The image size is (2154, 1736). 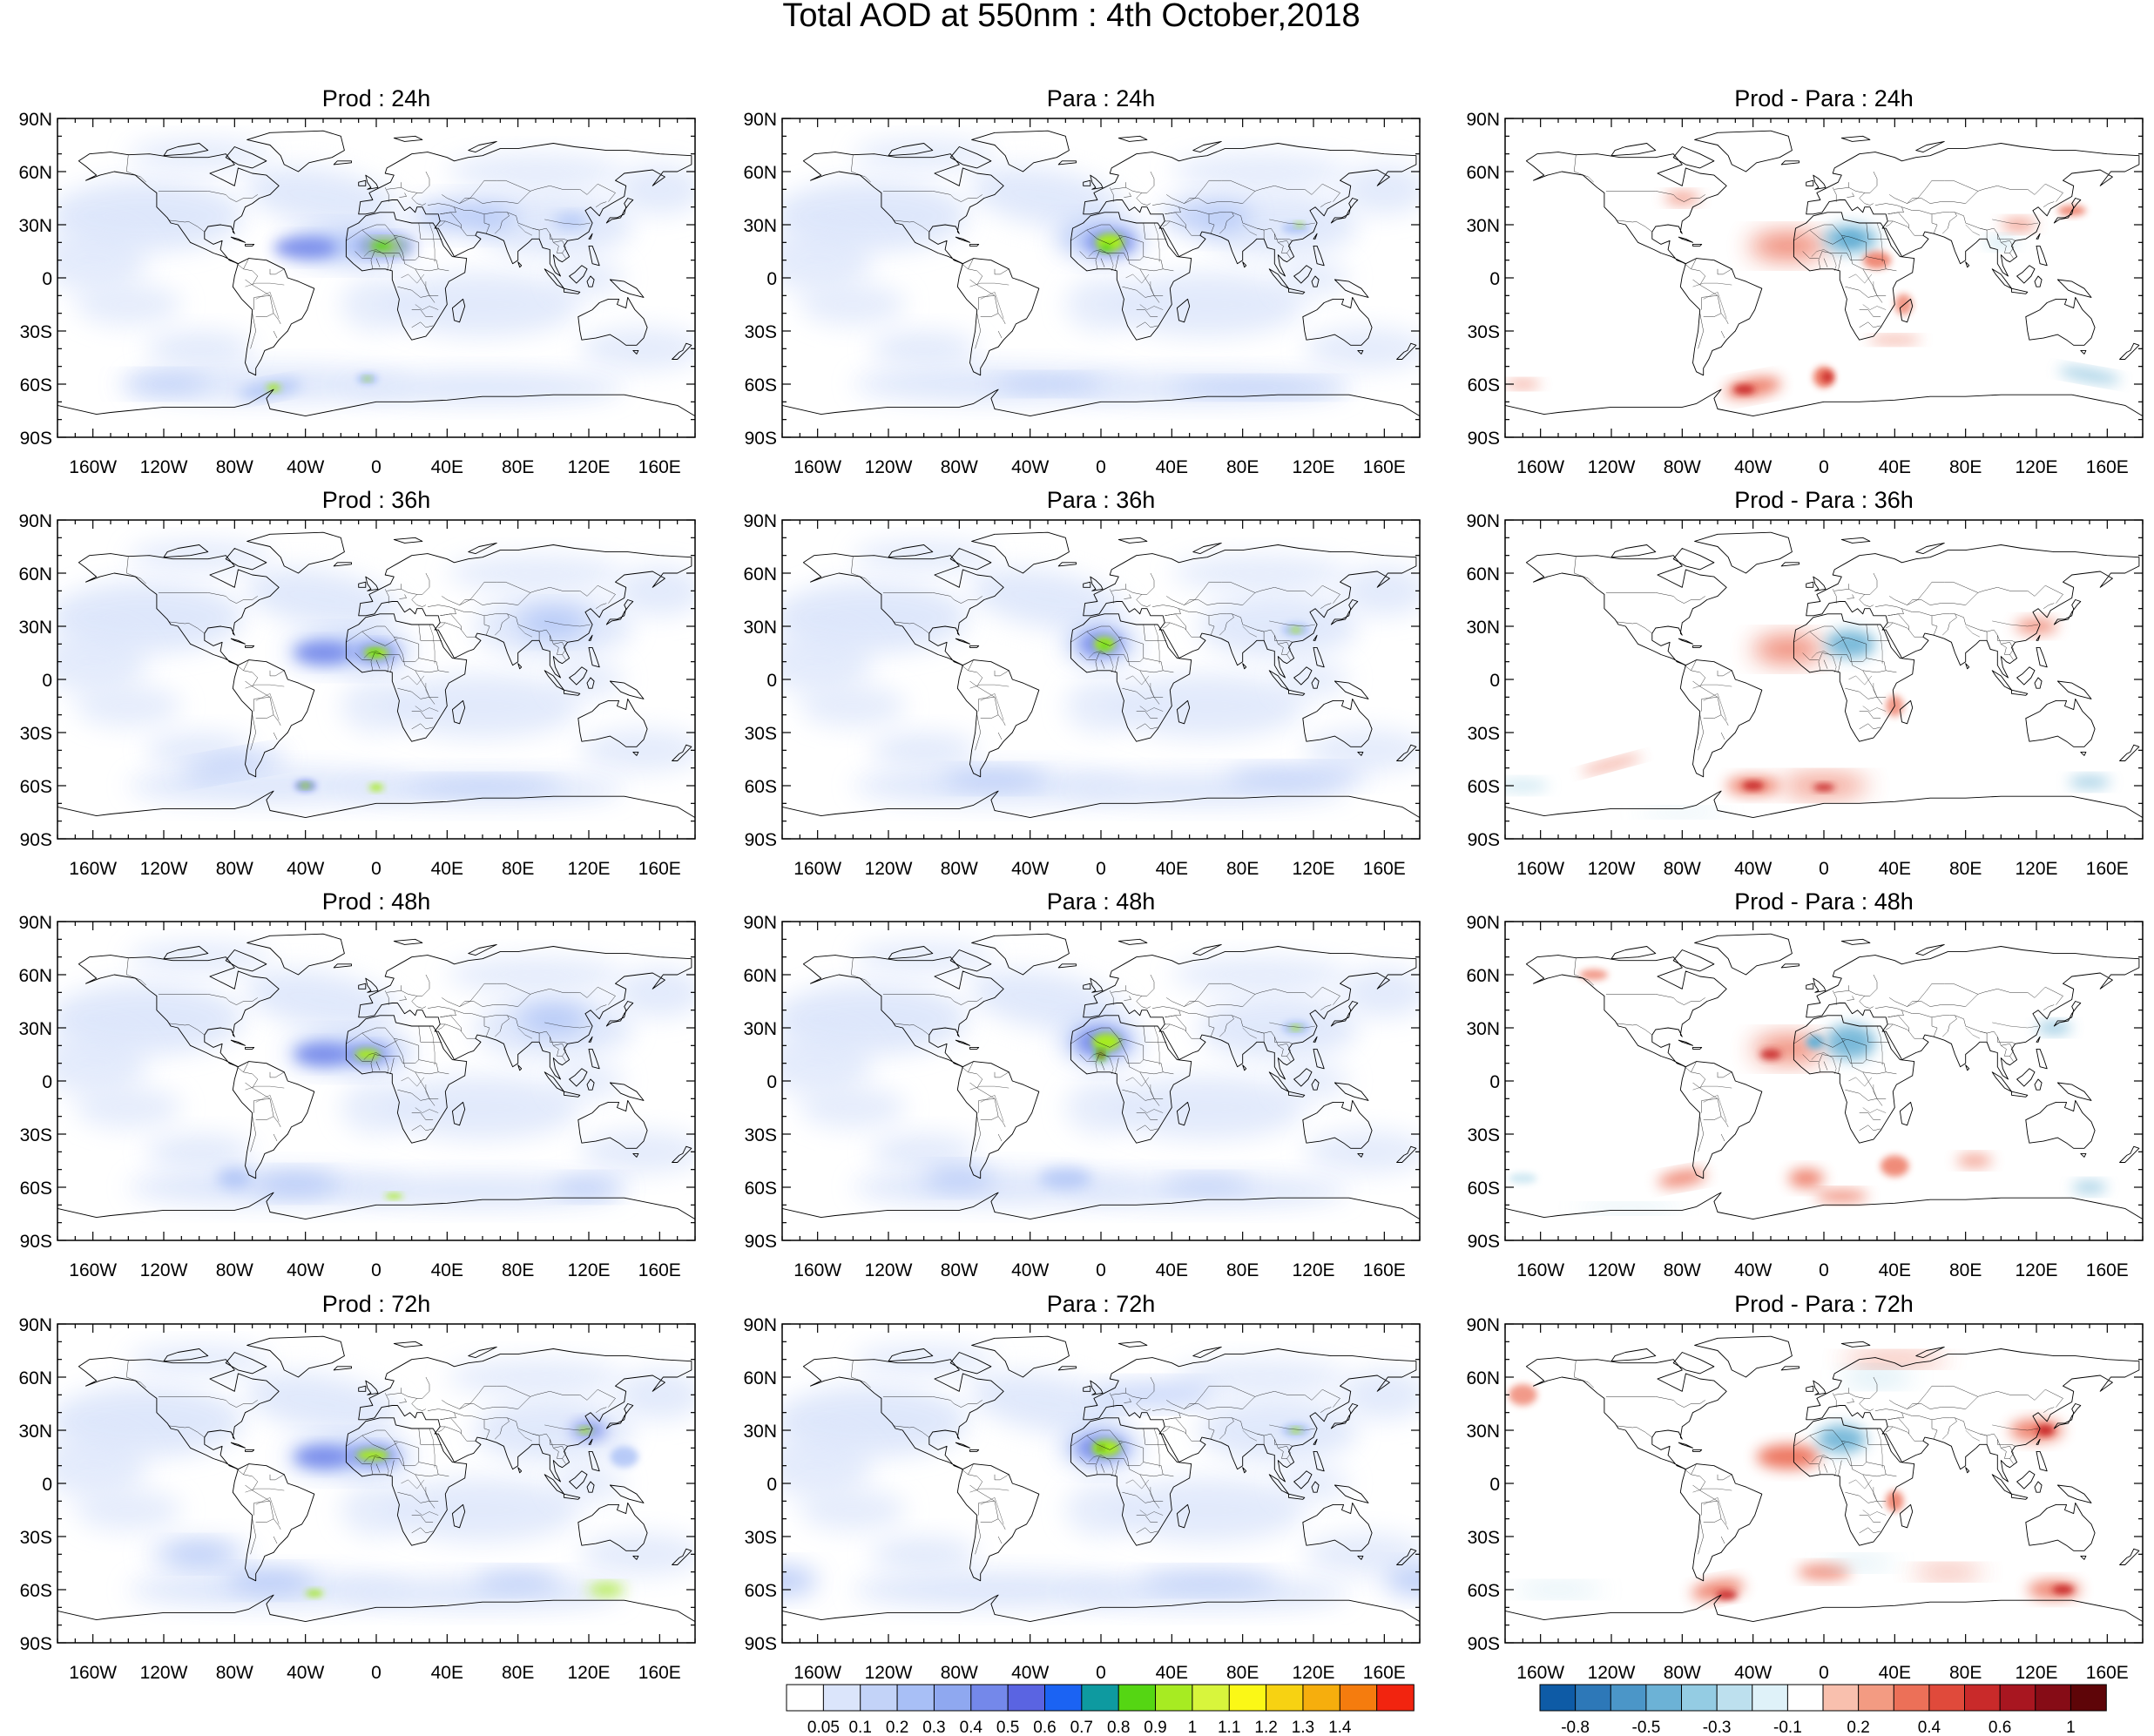 I want to click on figure-title: Total AOD at 550nm : 4th October,2018, so click(x=1071, y=17).